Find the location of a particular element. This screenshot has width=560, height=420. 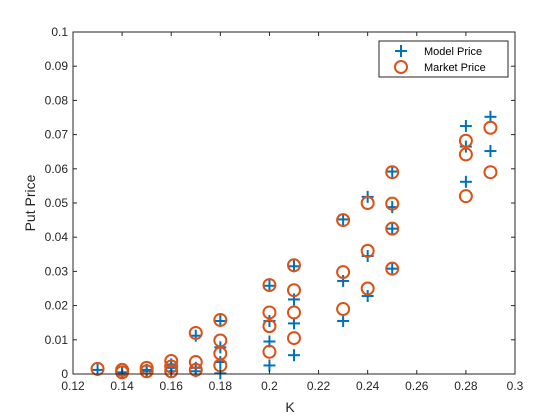

y-tick-label: 0.09 is located at coordinates (57, 66).